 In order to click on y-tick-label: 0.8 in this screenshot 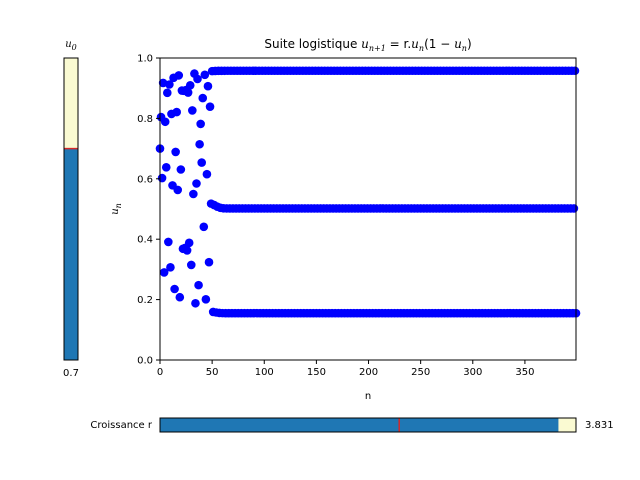, I will do `click(145, 119)`.